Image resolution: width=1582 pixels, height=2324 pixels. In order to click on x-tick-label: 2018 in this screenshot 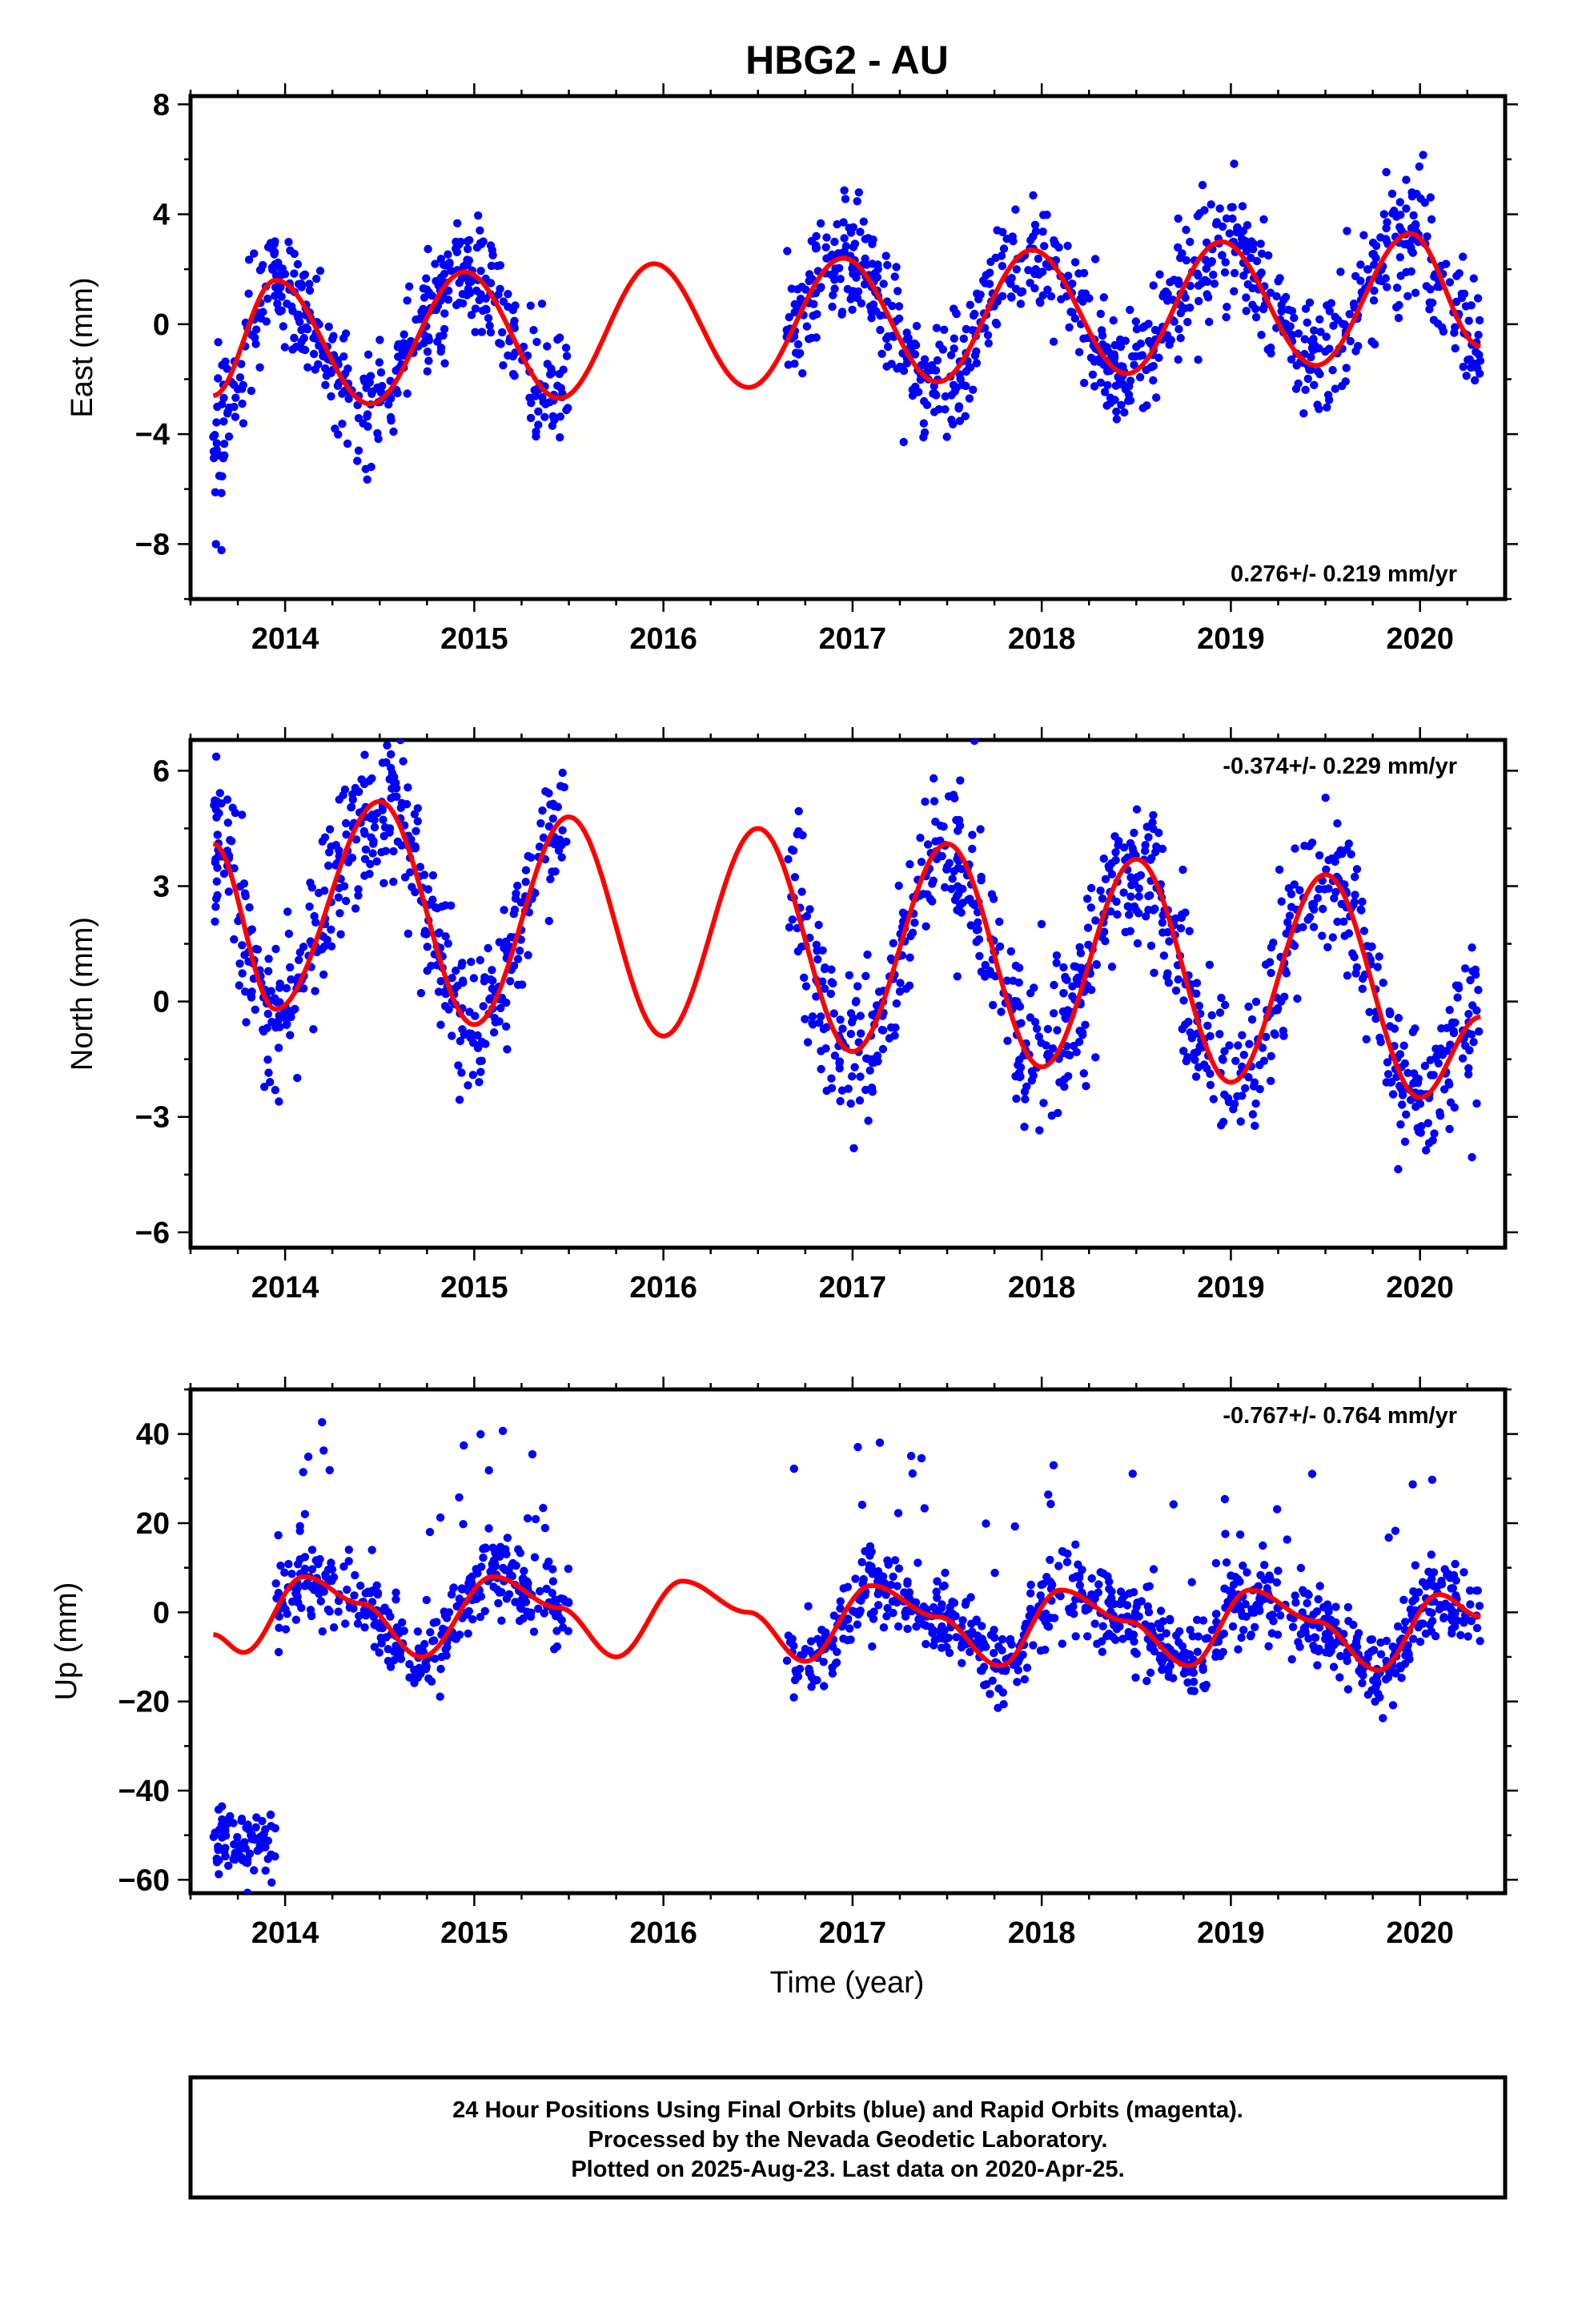, I will do `click(1042, 1933)`.